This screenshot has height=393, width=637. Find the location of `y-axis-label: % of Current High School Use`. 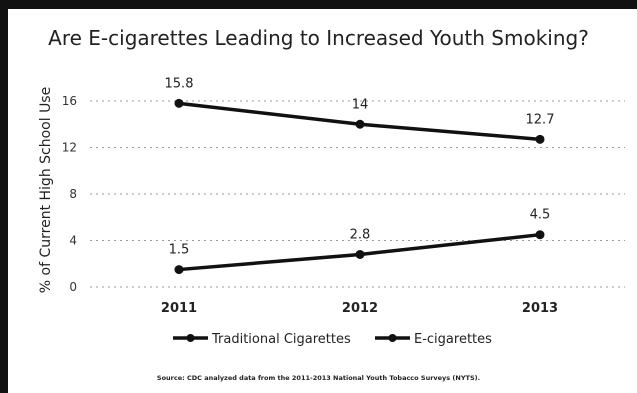

y-axis-label: % of Current High School Use is located at coordinates (46, 190).